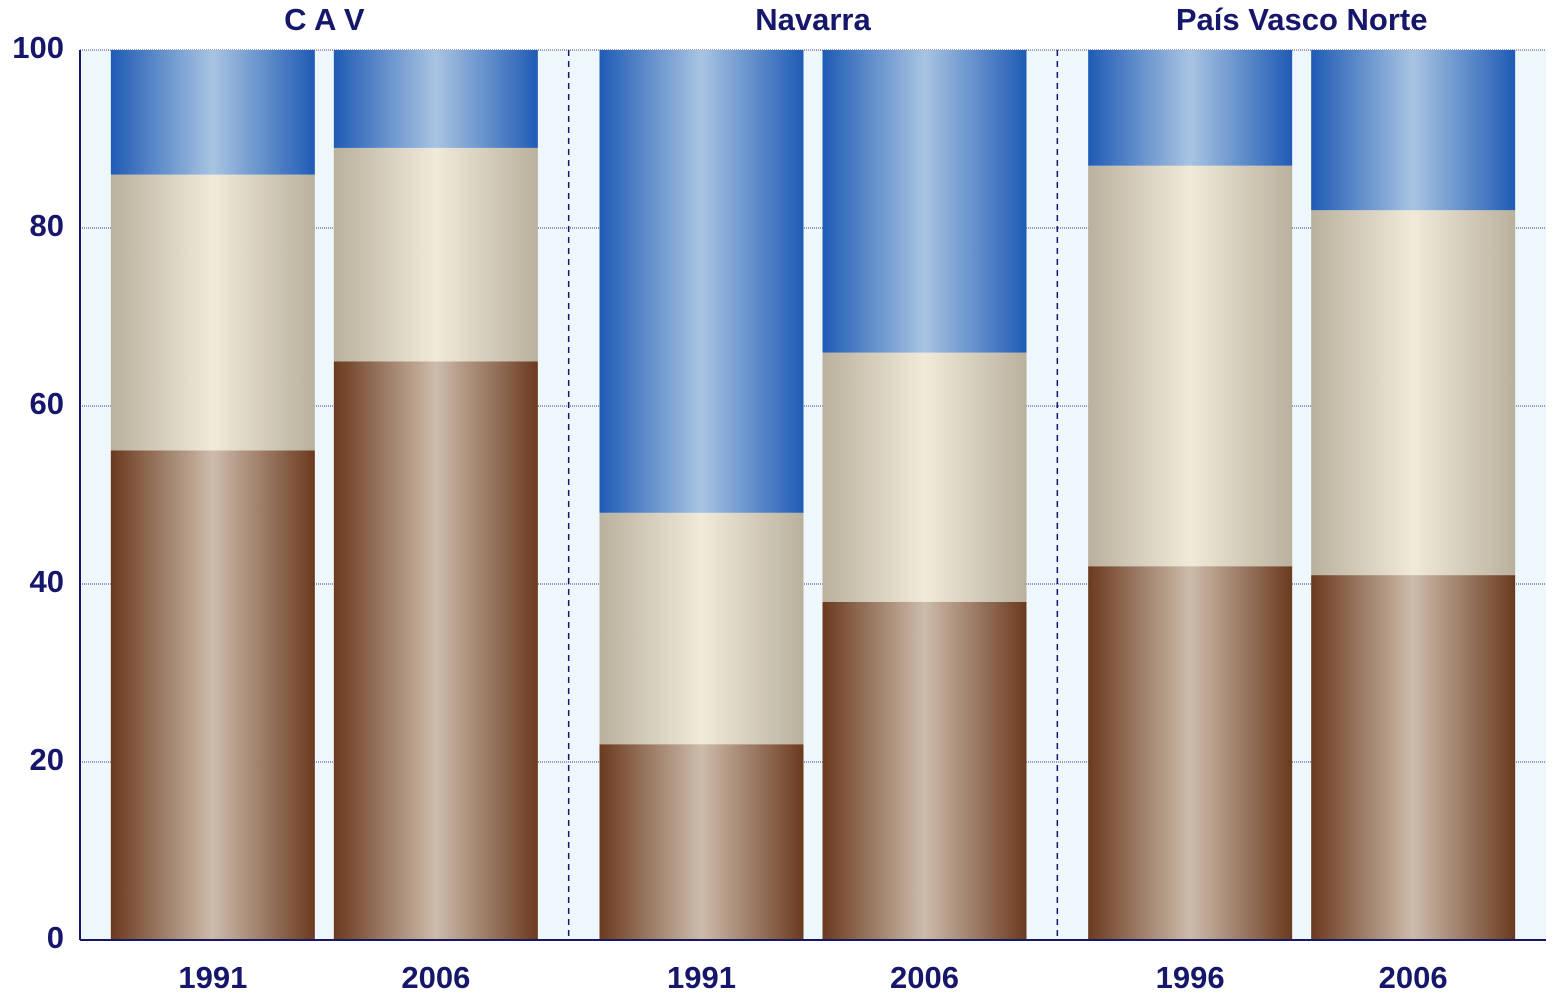 This screenshot has height=997, width=1566. What do you see at coordinates (47, 225) in the screenshot?
I see `y-tick-label: 80` at bounding box center [47, 225].